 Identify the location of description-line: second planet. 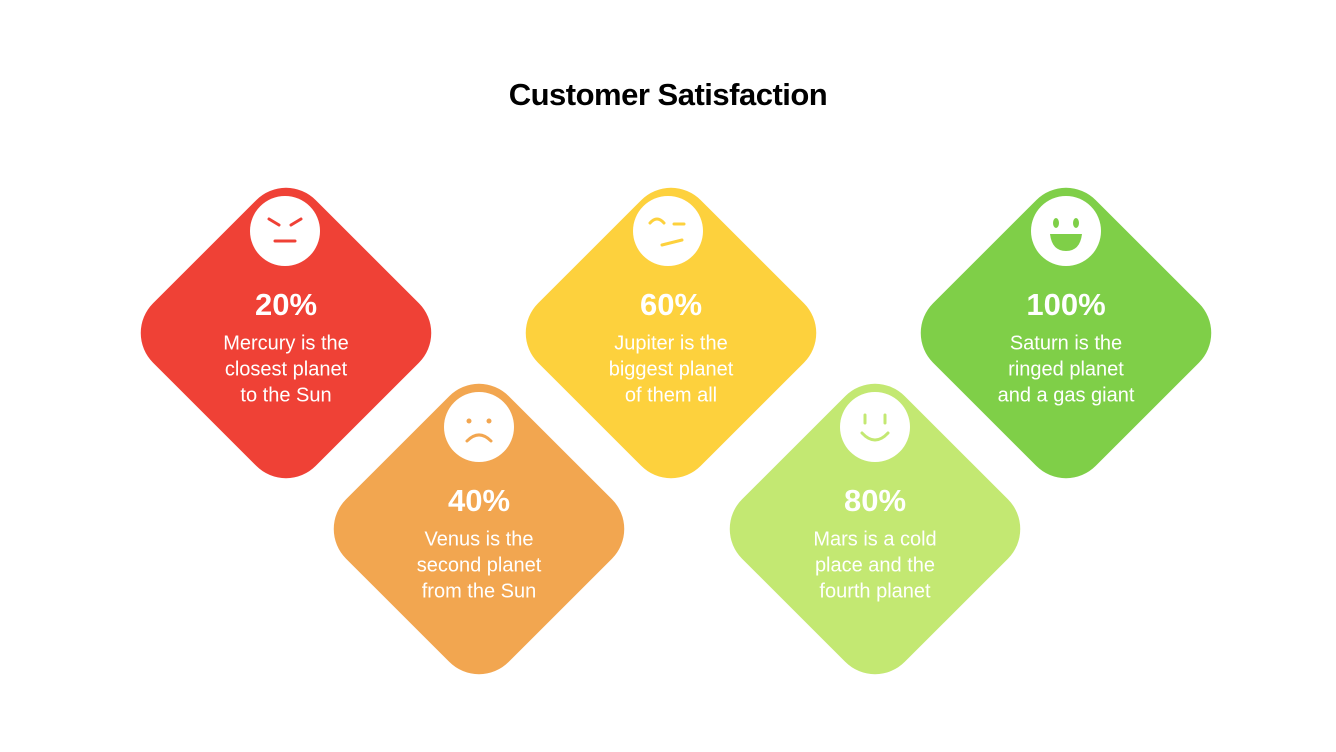
(479, 565).